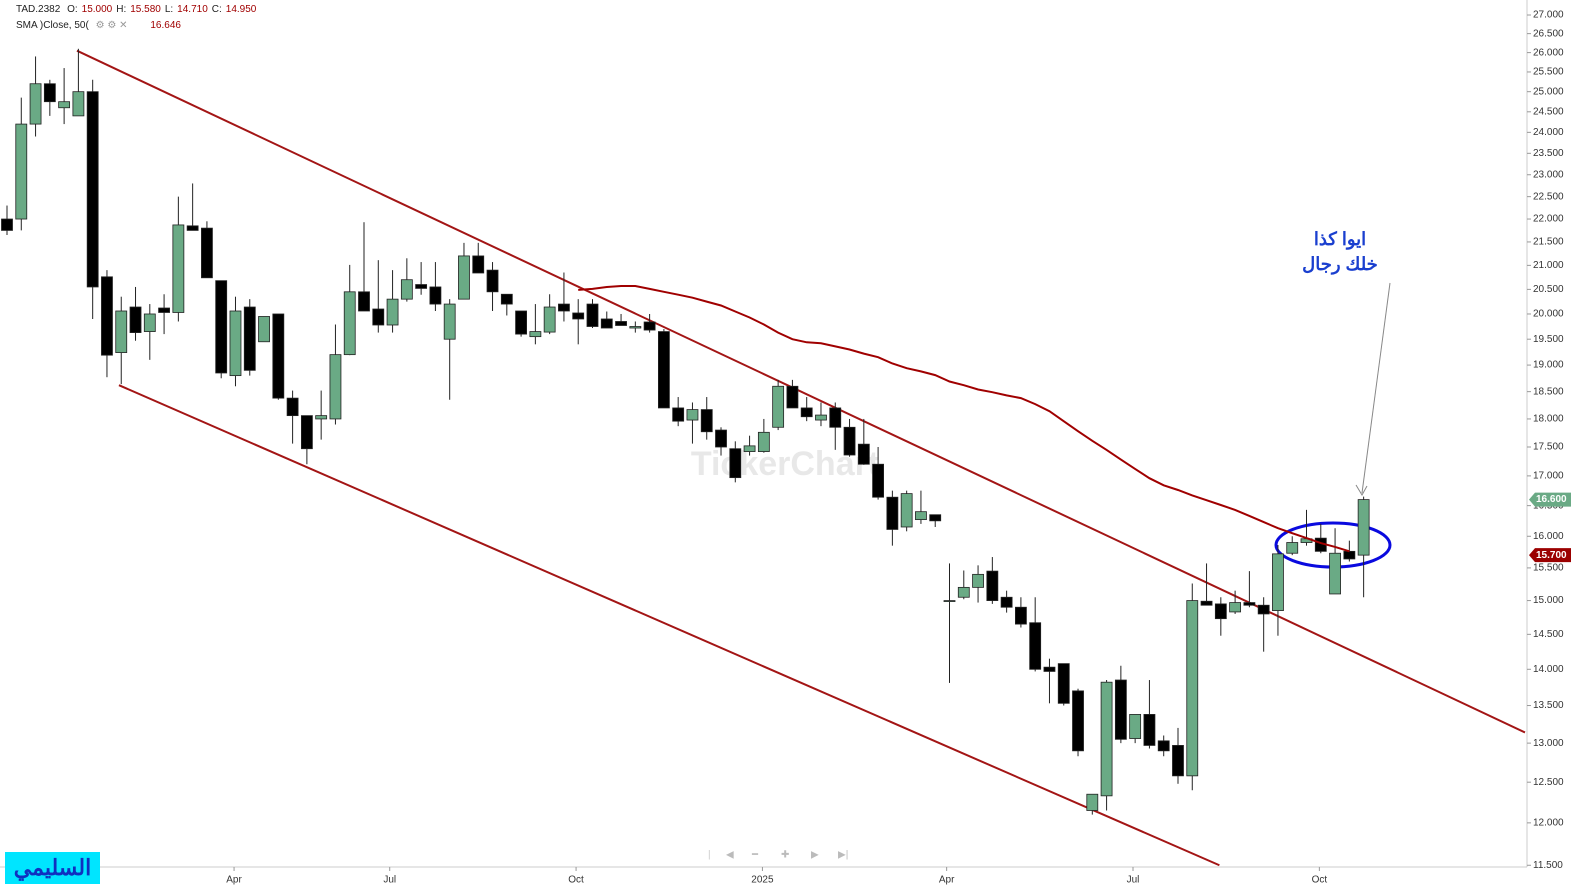 This screenshot has width=1571, height=891. Describe the element at coordinates (1548, 314) in the screenshot. I see `y-tick-label: 20.000` at that location.